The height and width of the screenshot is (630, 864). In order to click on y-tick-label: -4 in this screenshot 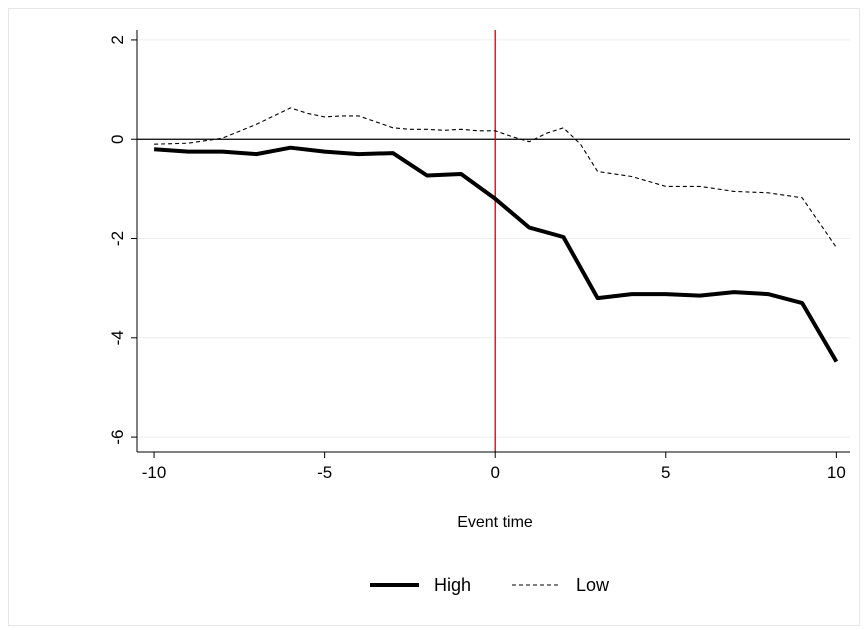, I will do `click(117, 337)`.